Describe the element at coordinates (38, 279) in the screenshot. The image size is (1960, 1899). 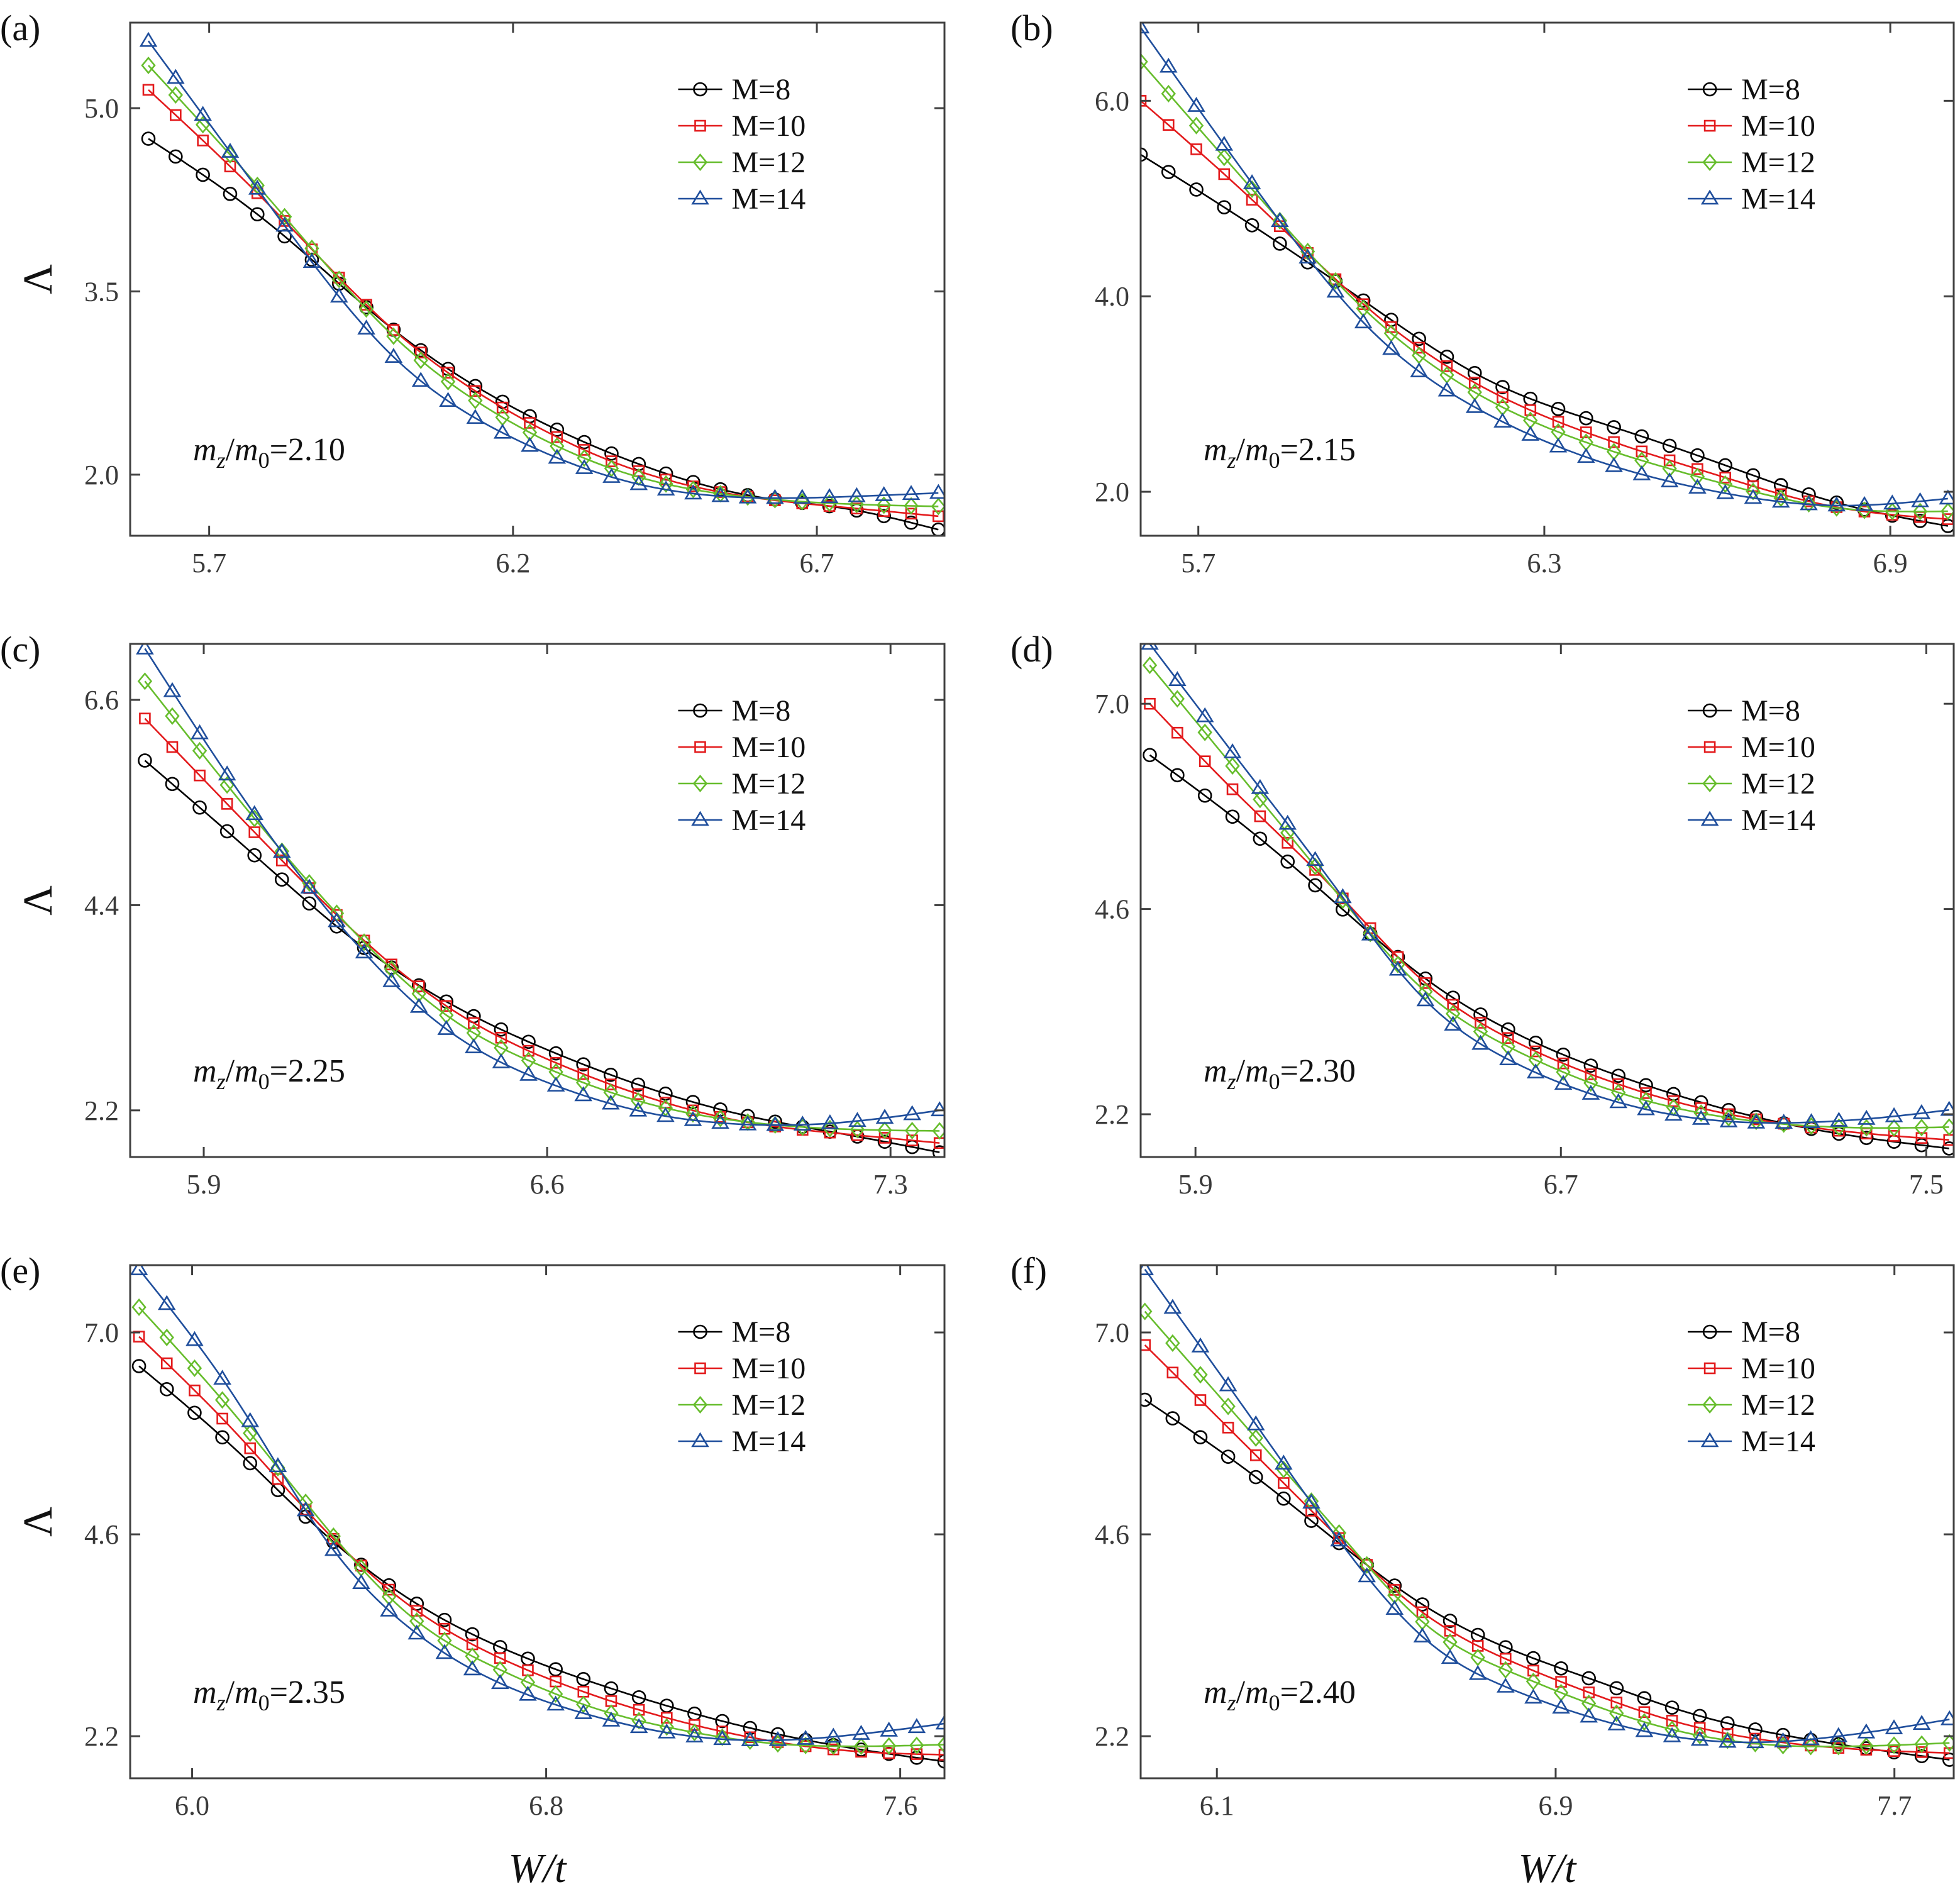
I see `y-axis-label: Λ` at that location.